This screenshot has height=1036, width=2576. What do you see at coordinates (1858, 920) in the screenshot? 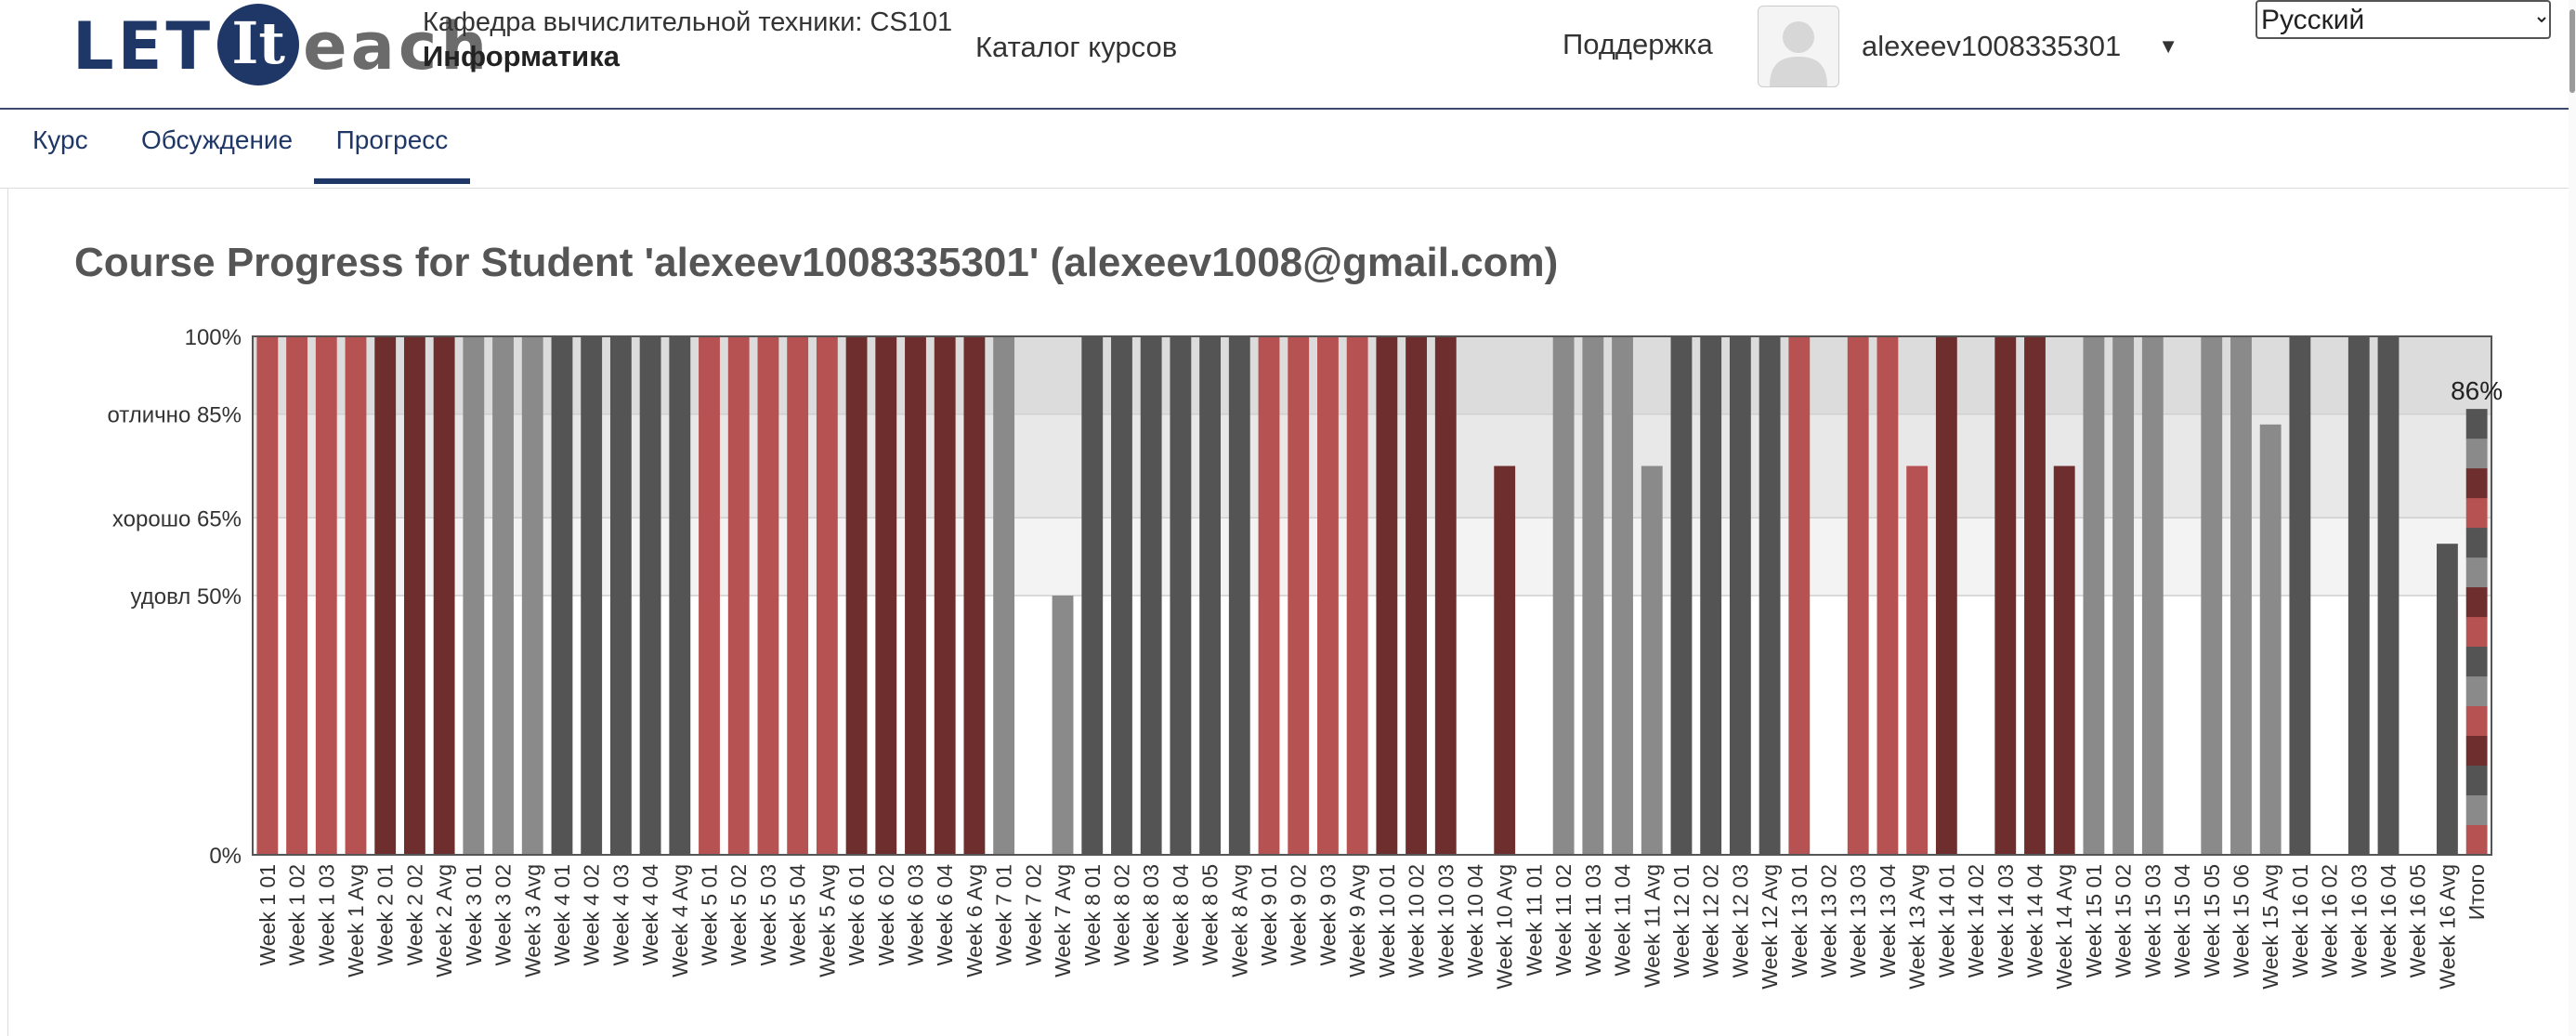
I see `x-tick-label: Week 13 03` at bounding box center [1858, 920].